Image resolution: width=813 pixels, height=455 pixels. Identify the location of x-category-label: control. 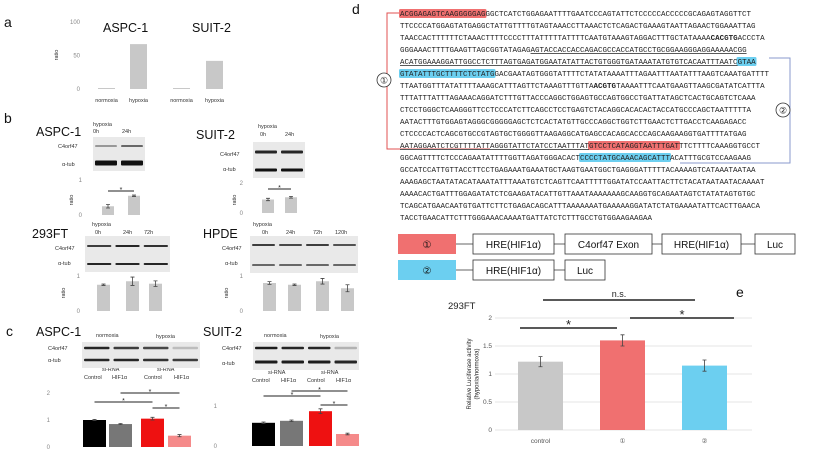
(541, 441).